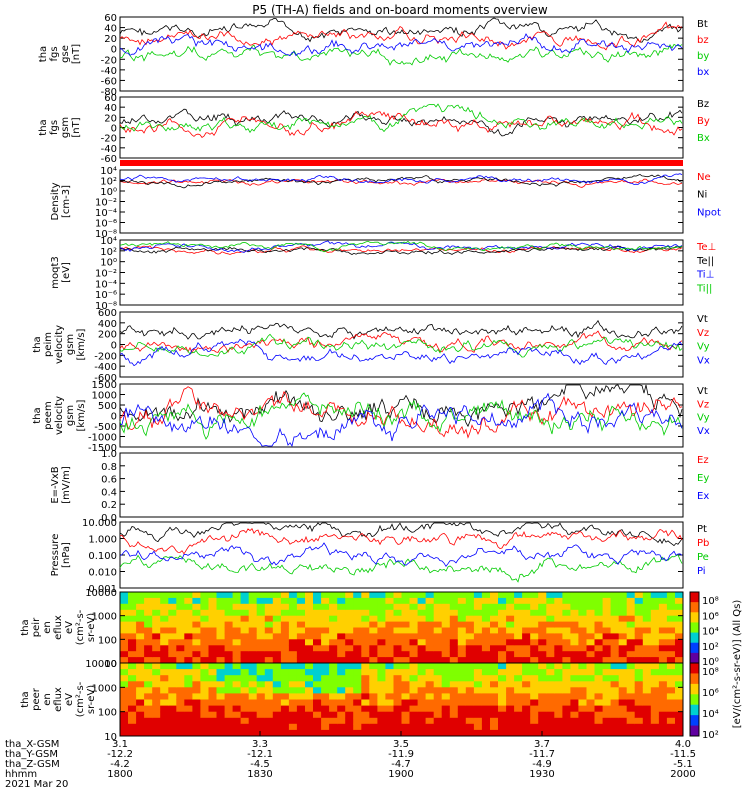 This screenshot has height=800, width=750. Describe the element at coordinates (703, 418) in the screenshot. I see `legend-entry: Vy` at that location.